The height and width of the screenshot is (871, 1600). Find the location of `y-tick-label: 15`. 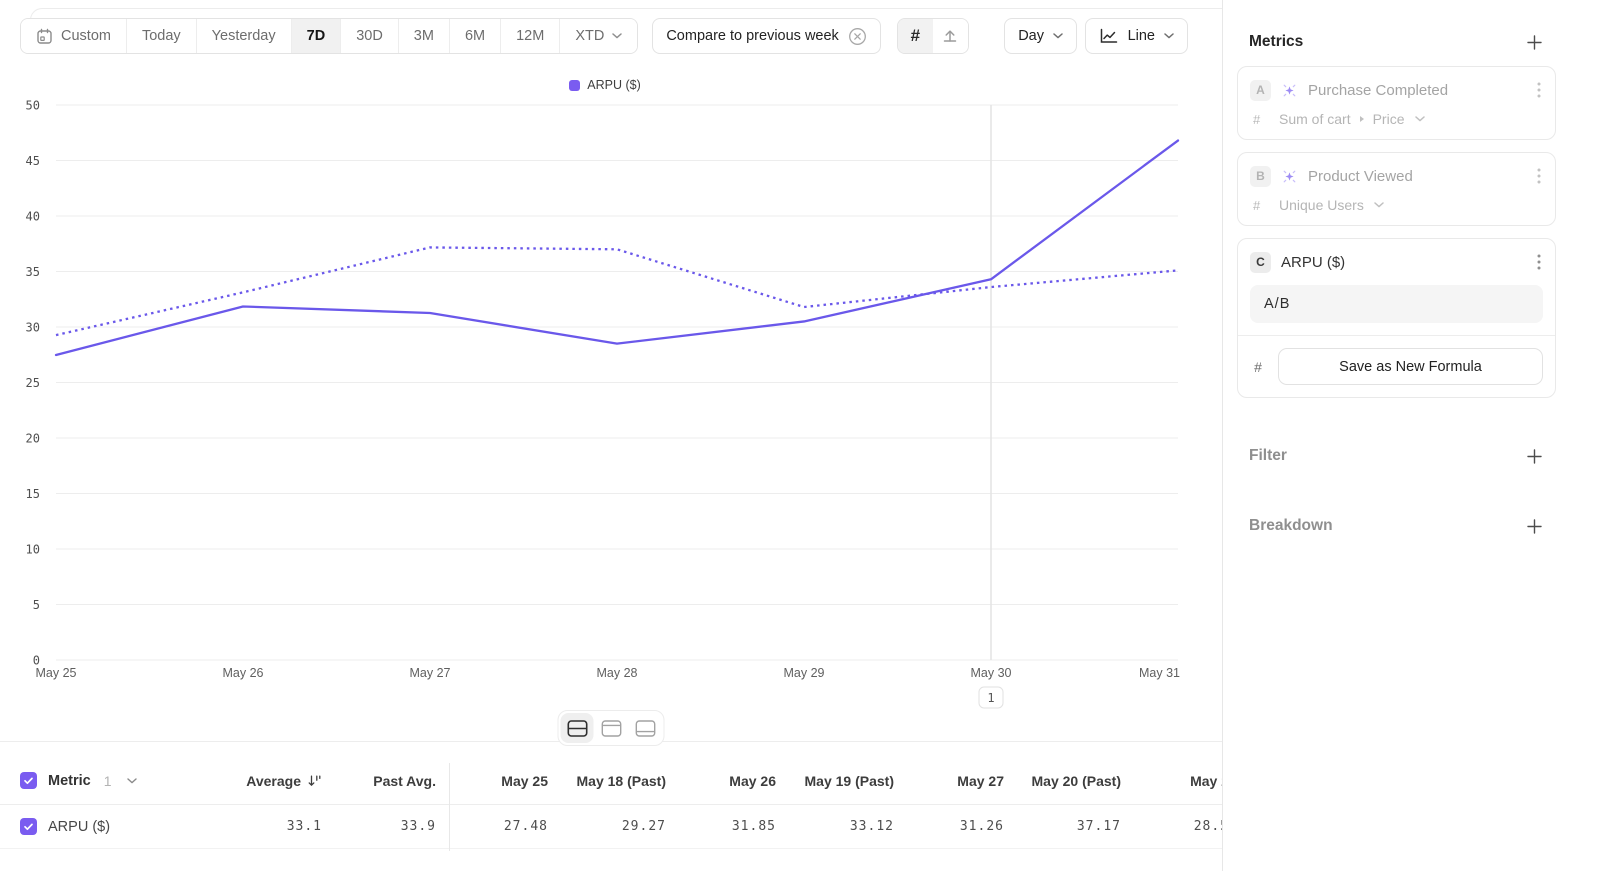

y-tick-label: 15 is located at coordinates (33, 494).